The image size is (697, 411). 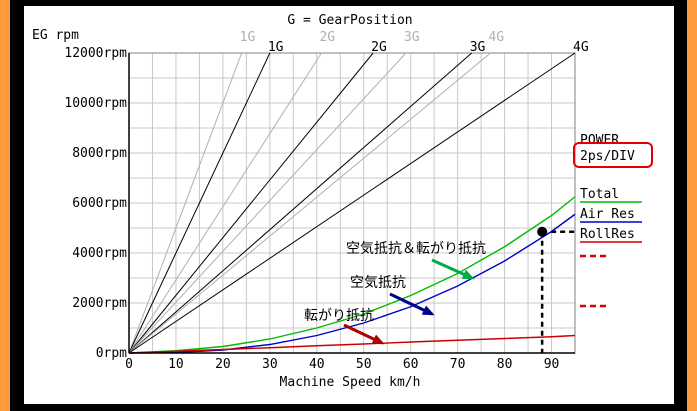 I want to click on x-tick-label: 70, so click(x=458, y=364).